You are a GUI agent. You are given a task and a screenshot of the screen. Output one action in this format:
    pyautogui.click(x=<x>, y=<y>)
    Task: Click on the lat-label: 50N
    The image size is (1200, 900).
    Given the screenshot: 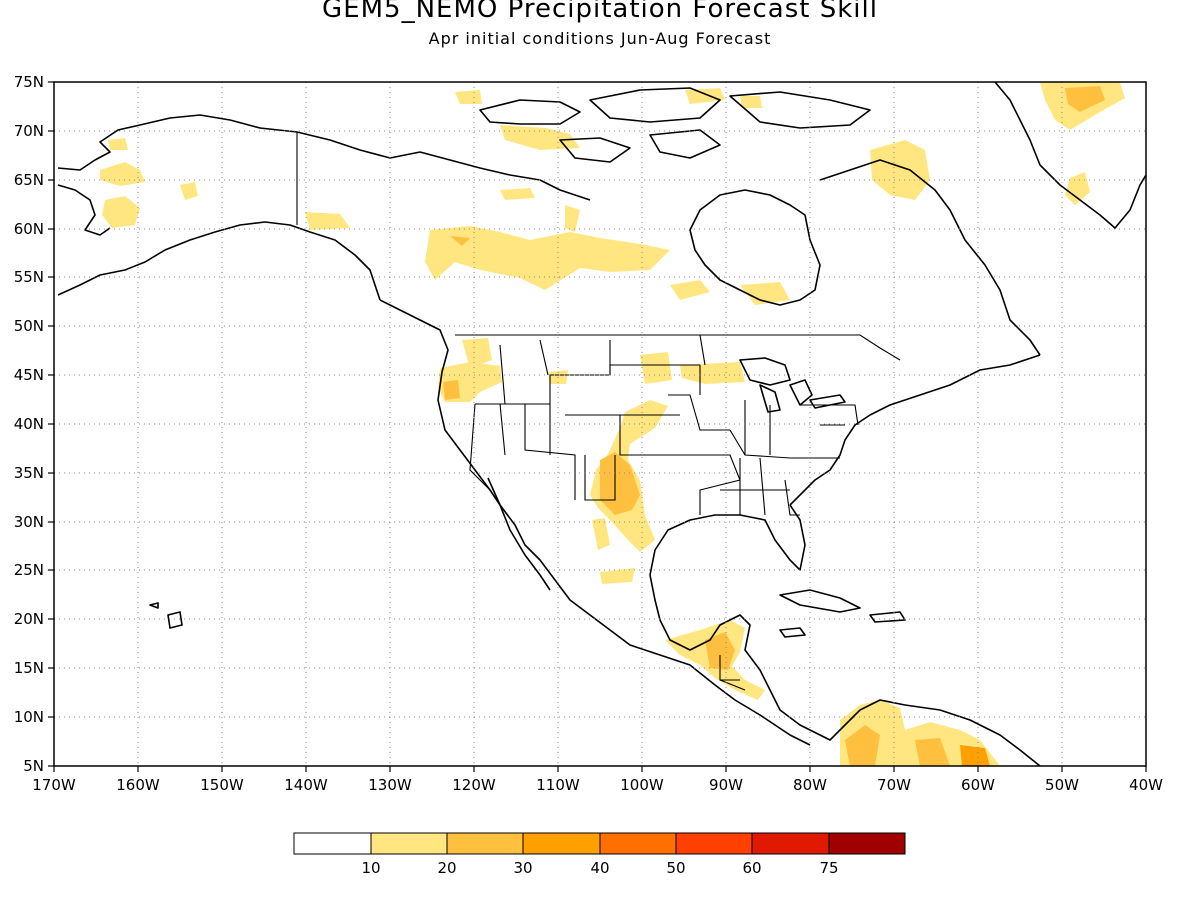 What is the action you would take?
    pyautogui.click(x=29, y=326)
    